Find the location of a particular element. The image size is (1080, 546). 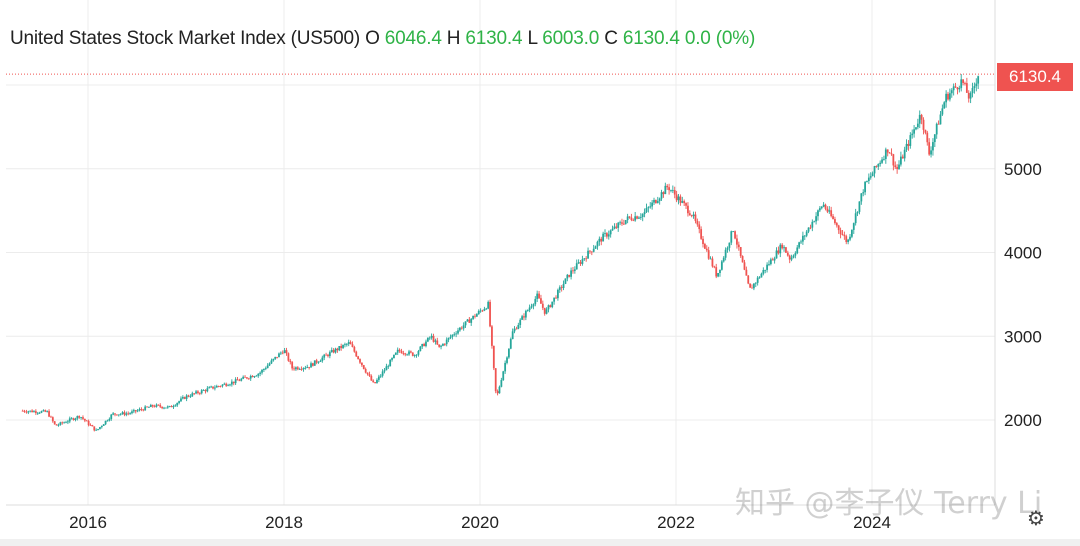

x-tick-label: 2024 is located at coordinates (872, 522).